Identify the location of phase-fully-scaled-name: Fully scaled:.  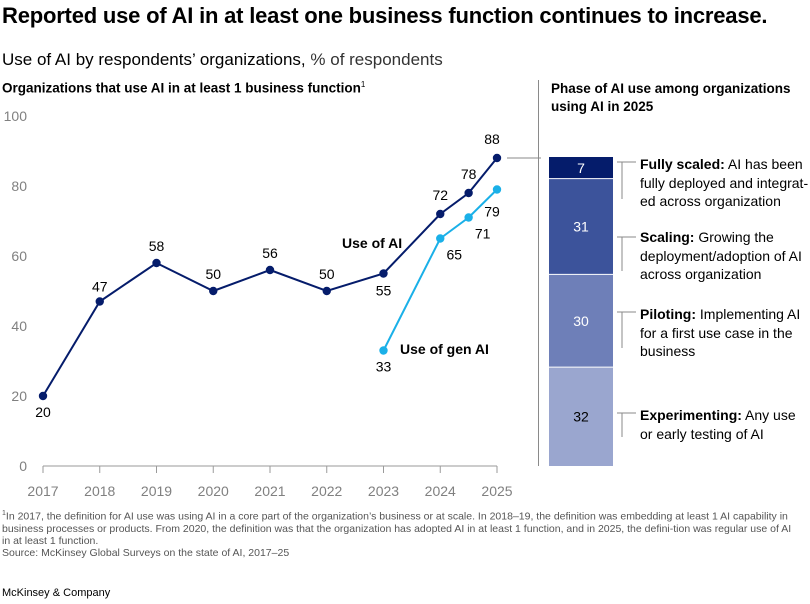
(682, 164).